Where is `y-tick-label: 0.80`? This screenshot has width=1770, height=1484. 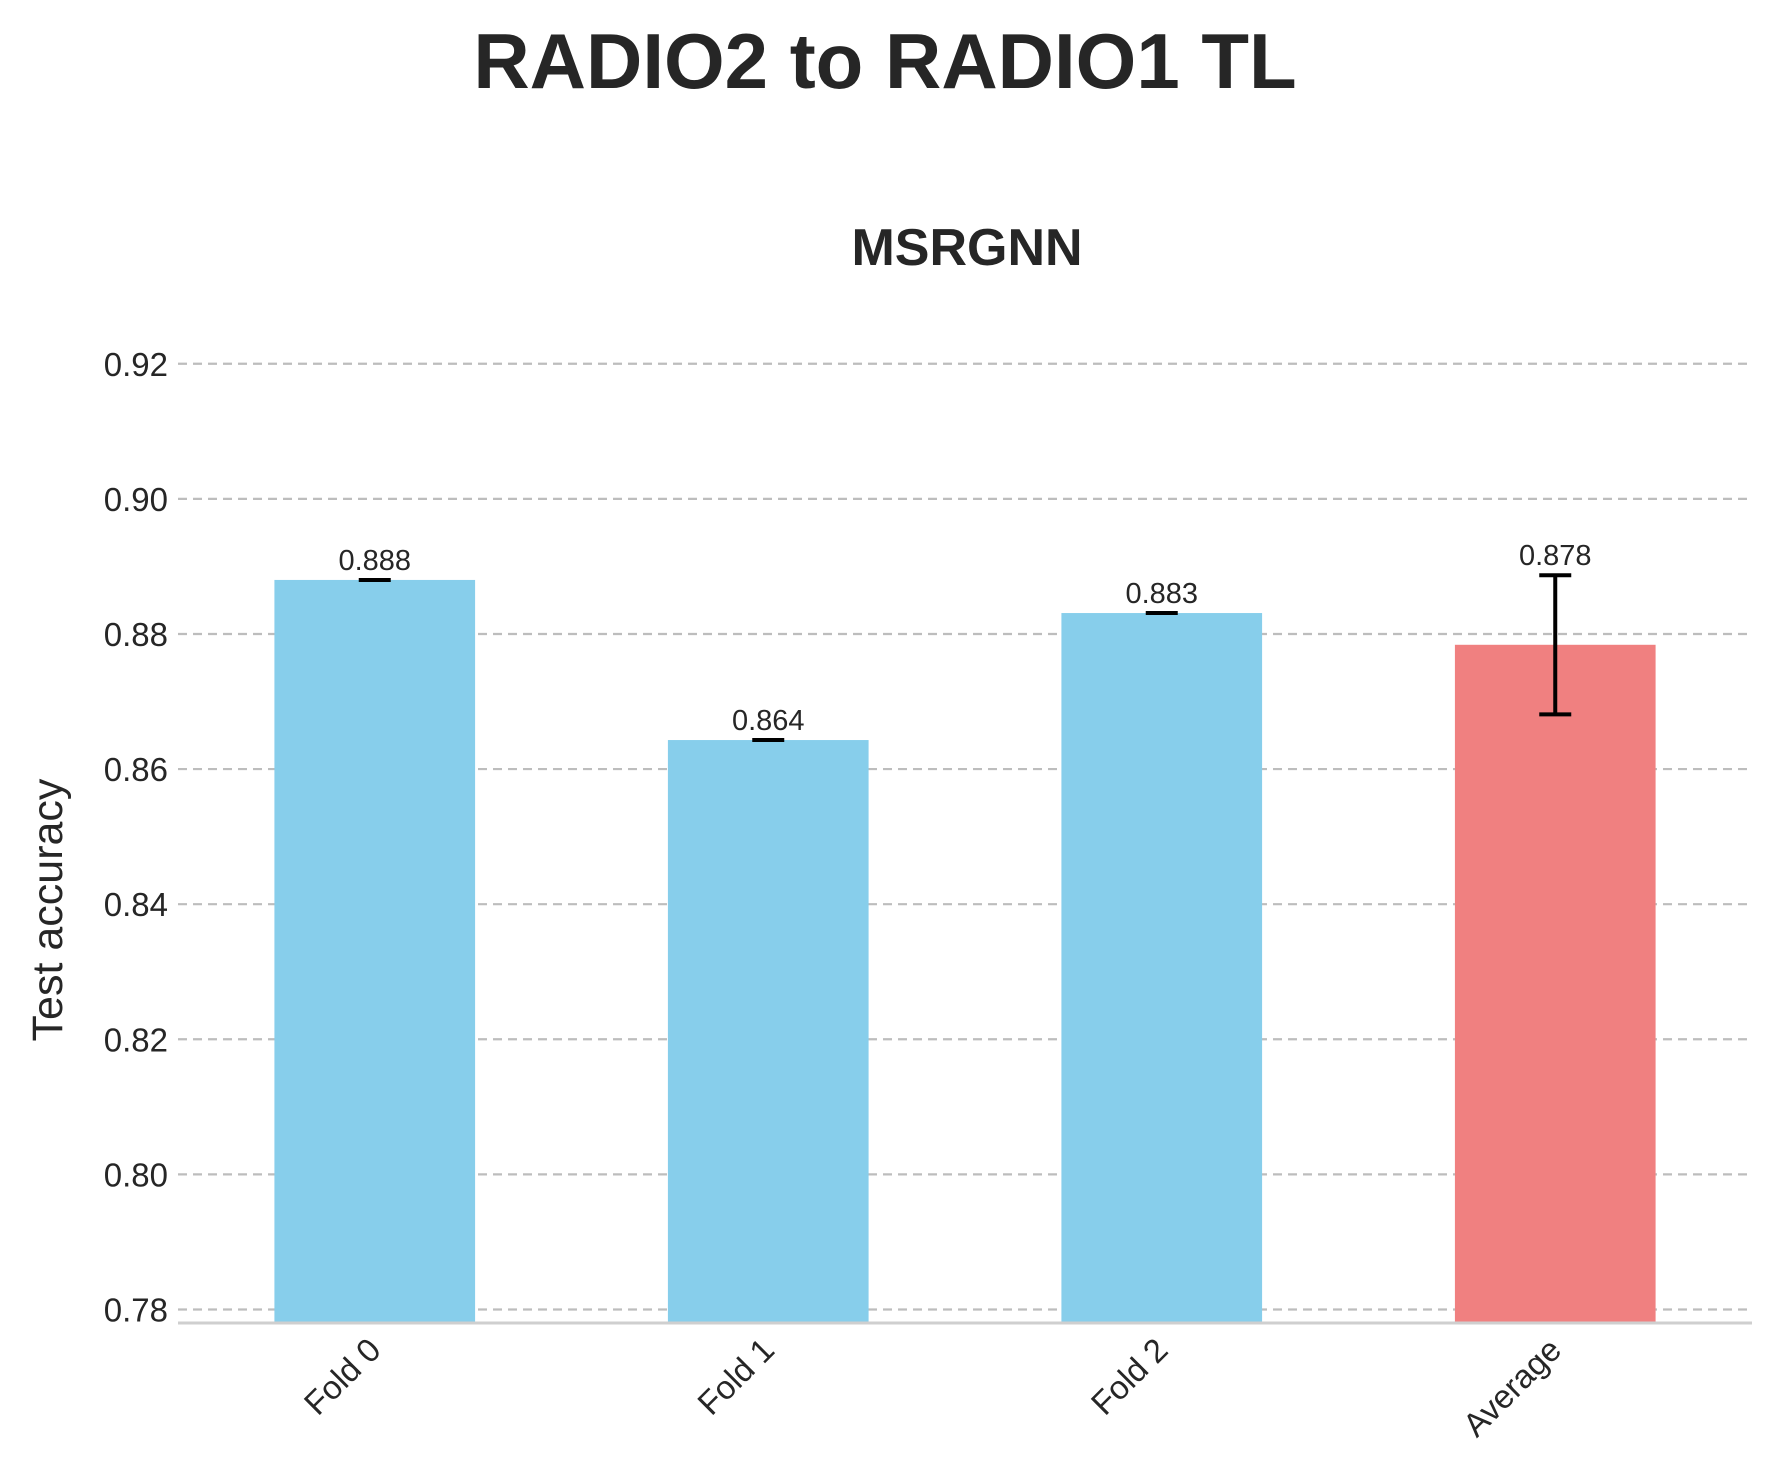 y-tick-label: 0.80 is located at coordinates (136, 1174).